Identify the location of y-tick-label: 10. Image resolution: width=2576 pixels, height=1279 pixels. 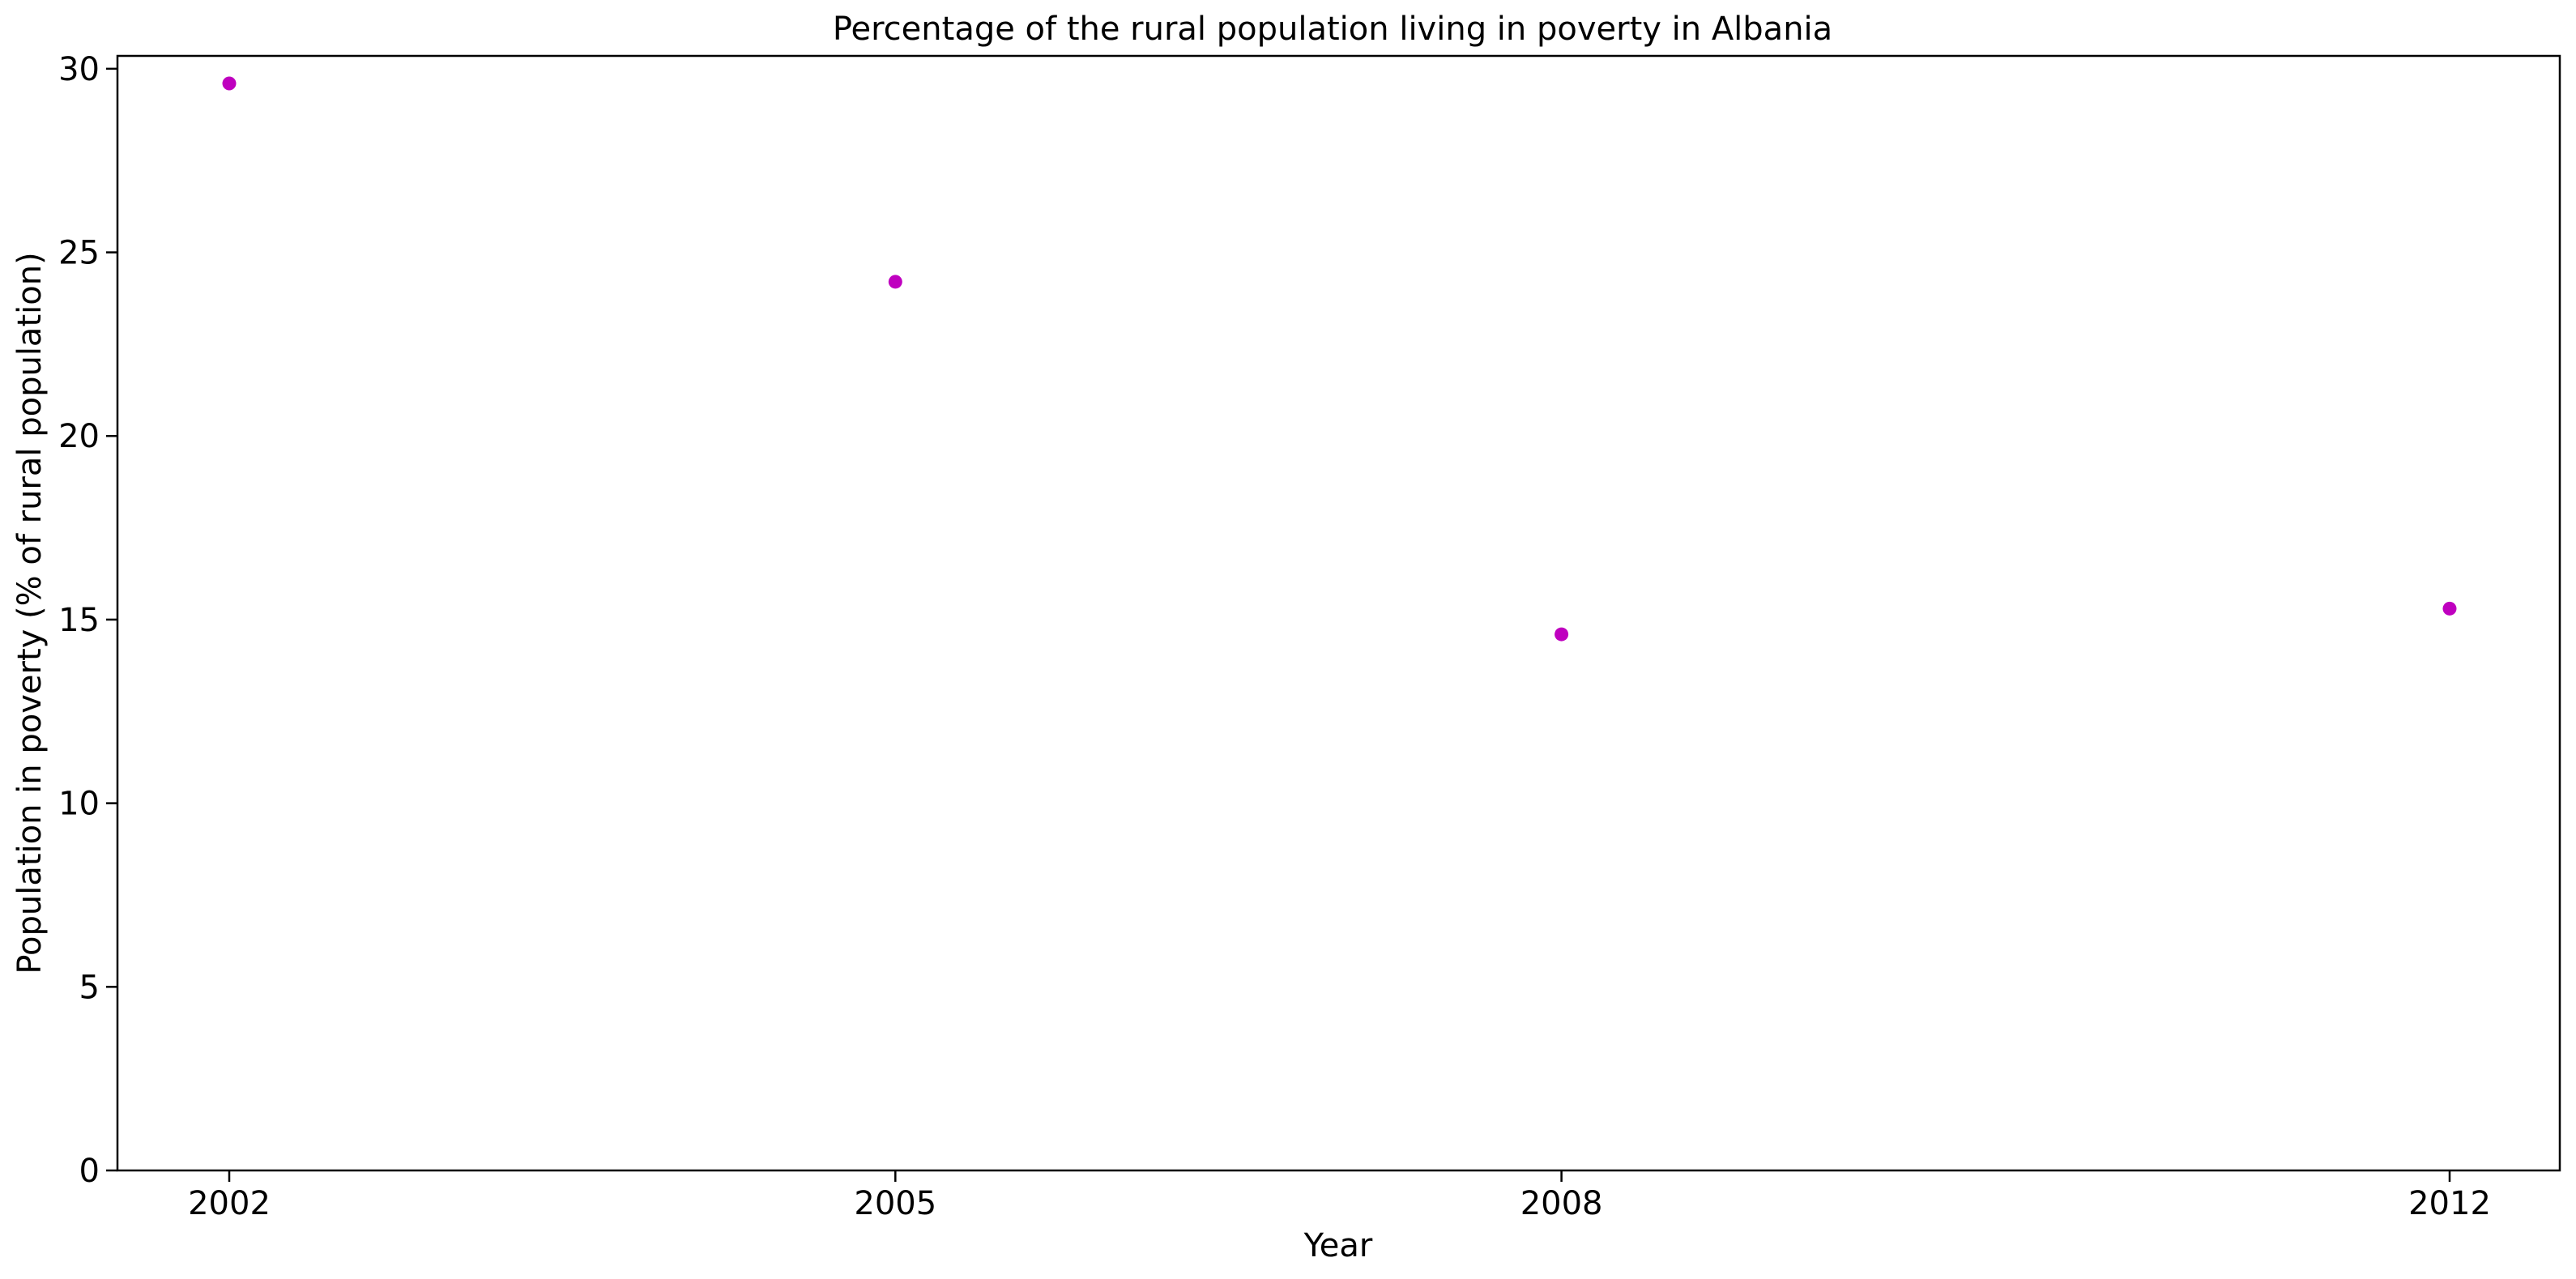
(79, 804).